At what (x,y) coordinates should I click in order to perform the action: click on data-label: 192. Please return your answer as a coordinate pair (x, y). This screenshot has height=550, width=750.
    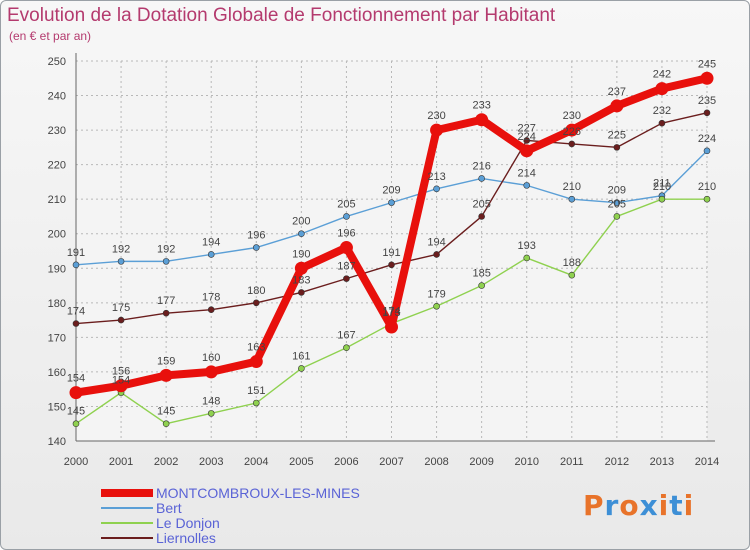
    Looking at the image, I should click on (121, 249).